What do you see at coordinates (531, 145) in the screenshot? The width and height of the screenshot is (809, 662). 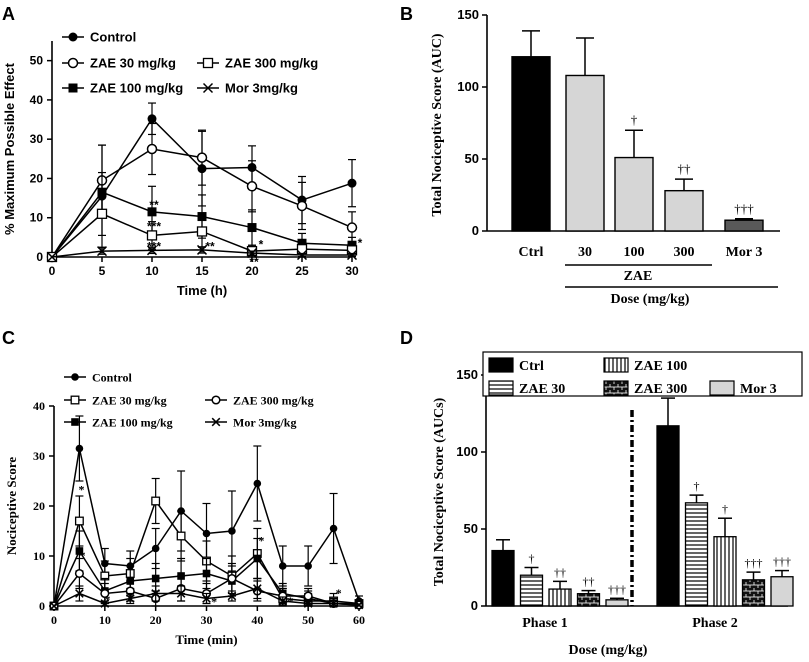 I see `bar-ctrl: Ctrl` at bounding box center [531, 145].